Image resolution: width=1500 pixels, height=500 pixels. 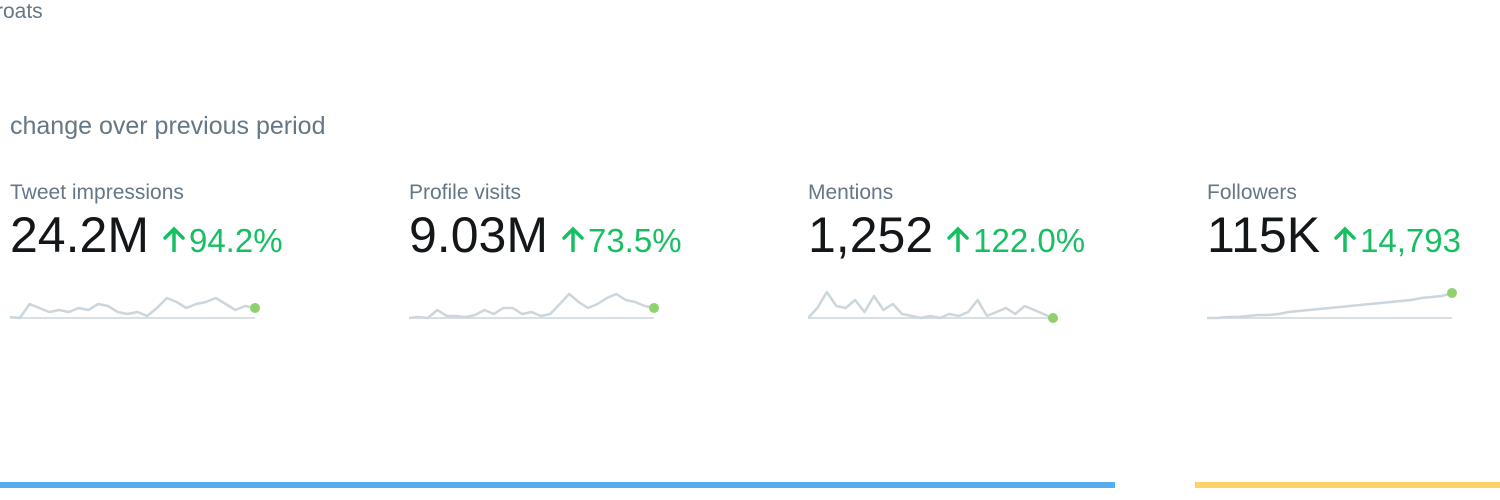 I want to click on metric-card: Mentions 1,252 122.0%, so click(x=998, y=255).